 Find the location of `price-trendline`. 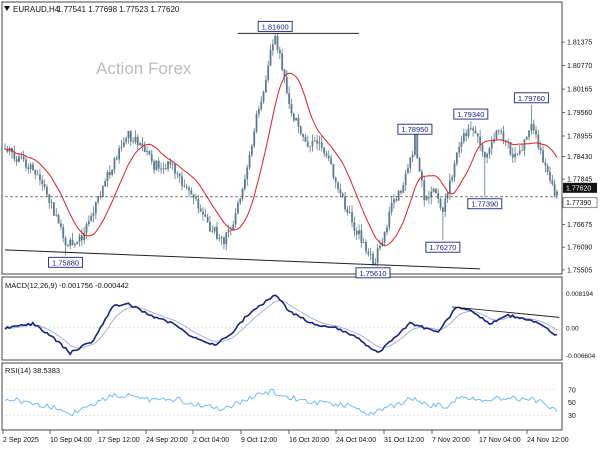

price-trendline is located at coordinates (242, 259).